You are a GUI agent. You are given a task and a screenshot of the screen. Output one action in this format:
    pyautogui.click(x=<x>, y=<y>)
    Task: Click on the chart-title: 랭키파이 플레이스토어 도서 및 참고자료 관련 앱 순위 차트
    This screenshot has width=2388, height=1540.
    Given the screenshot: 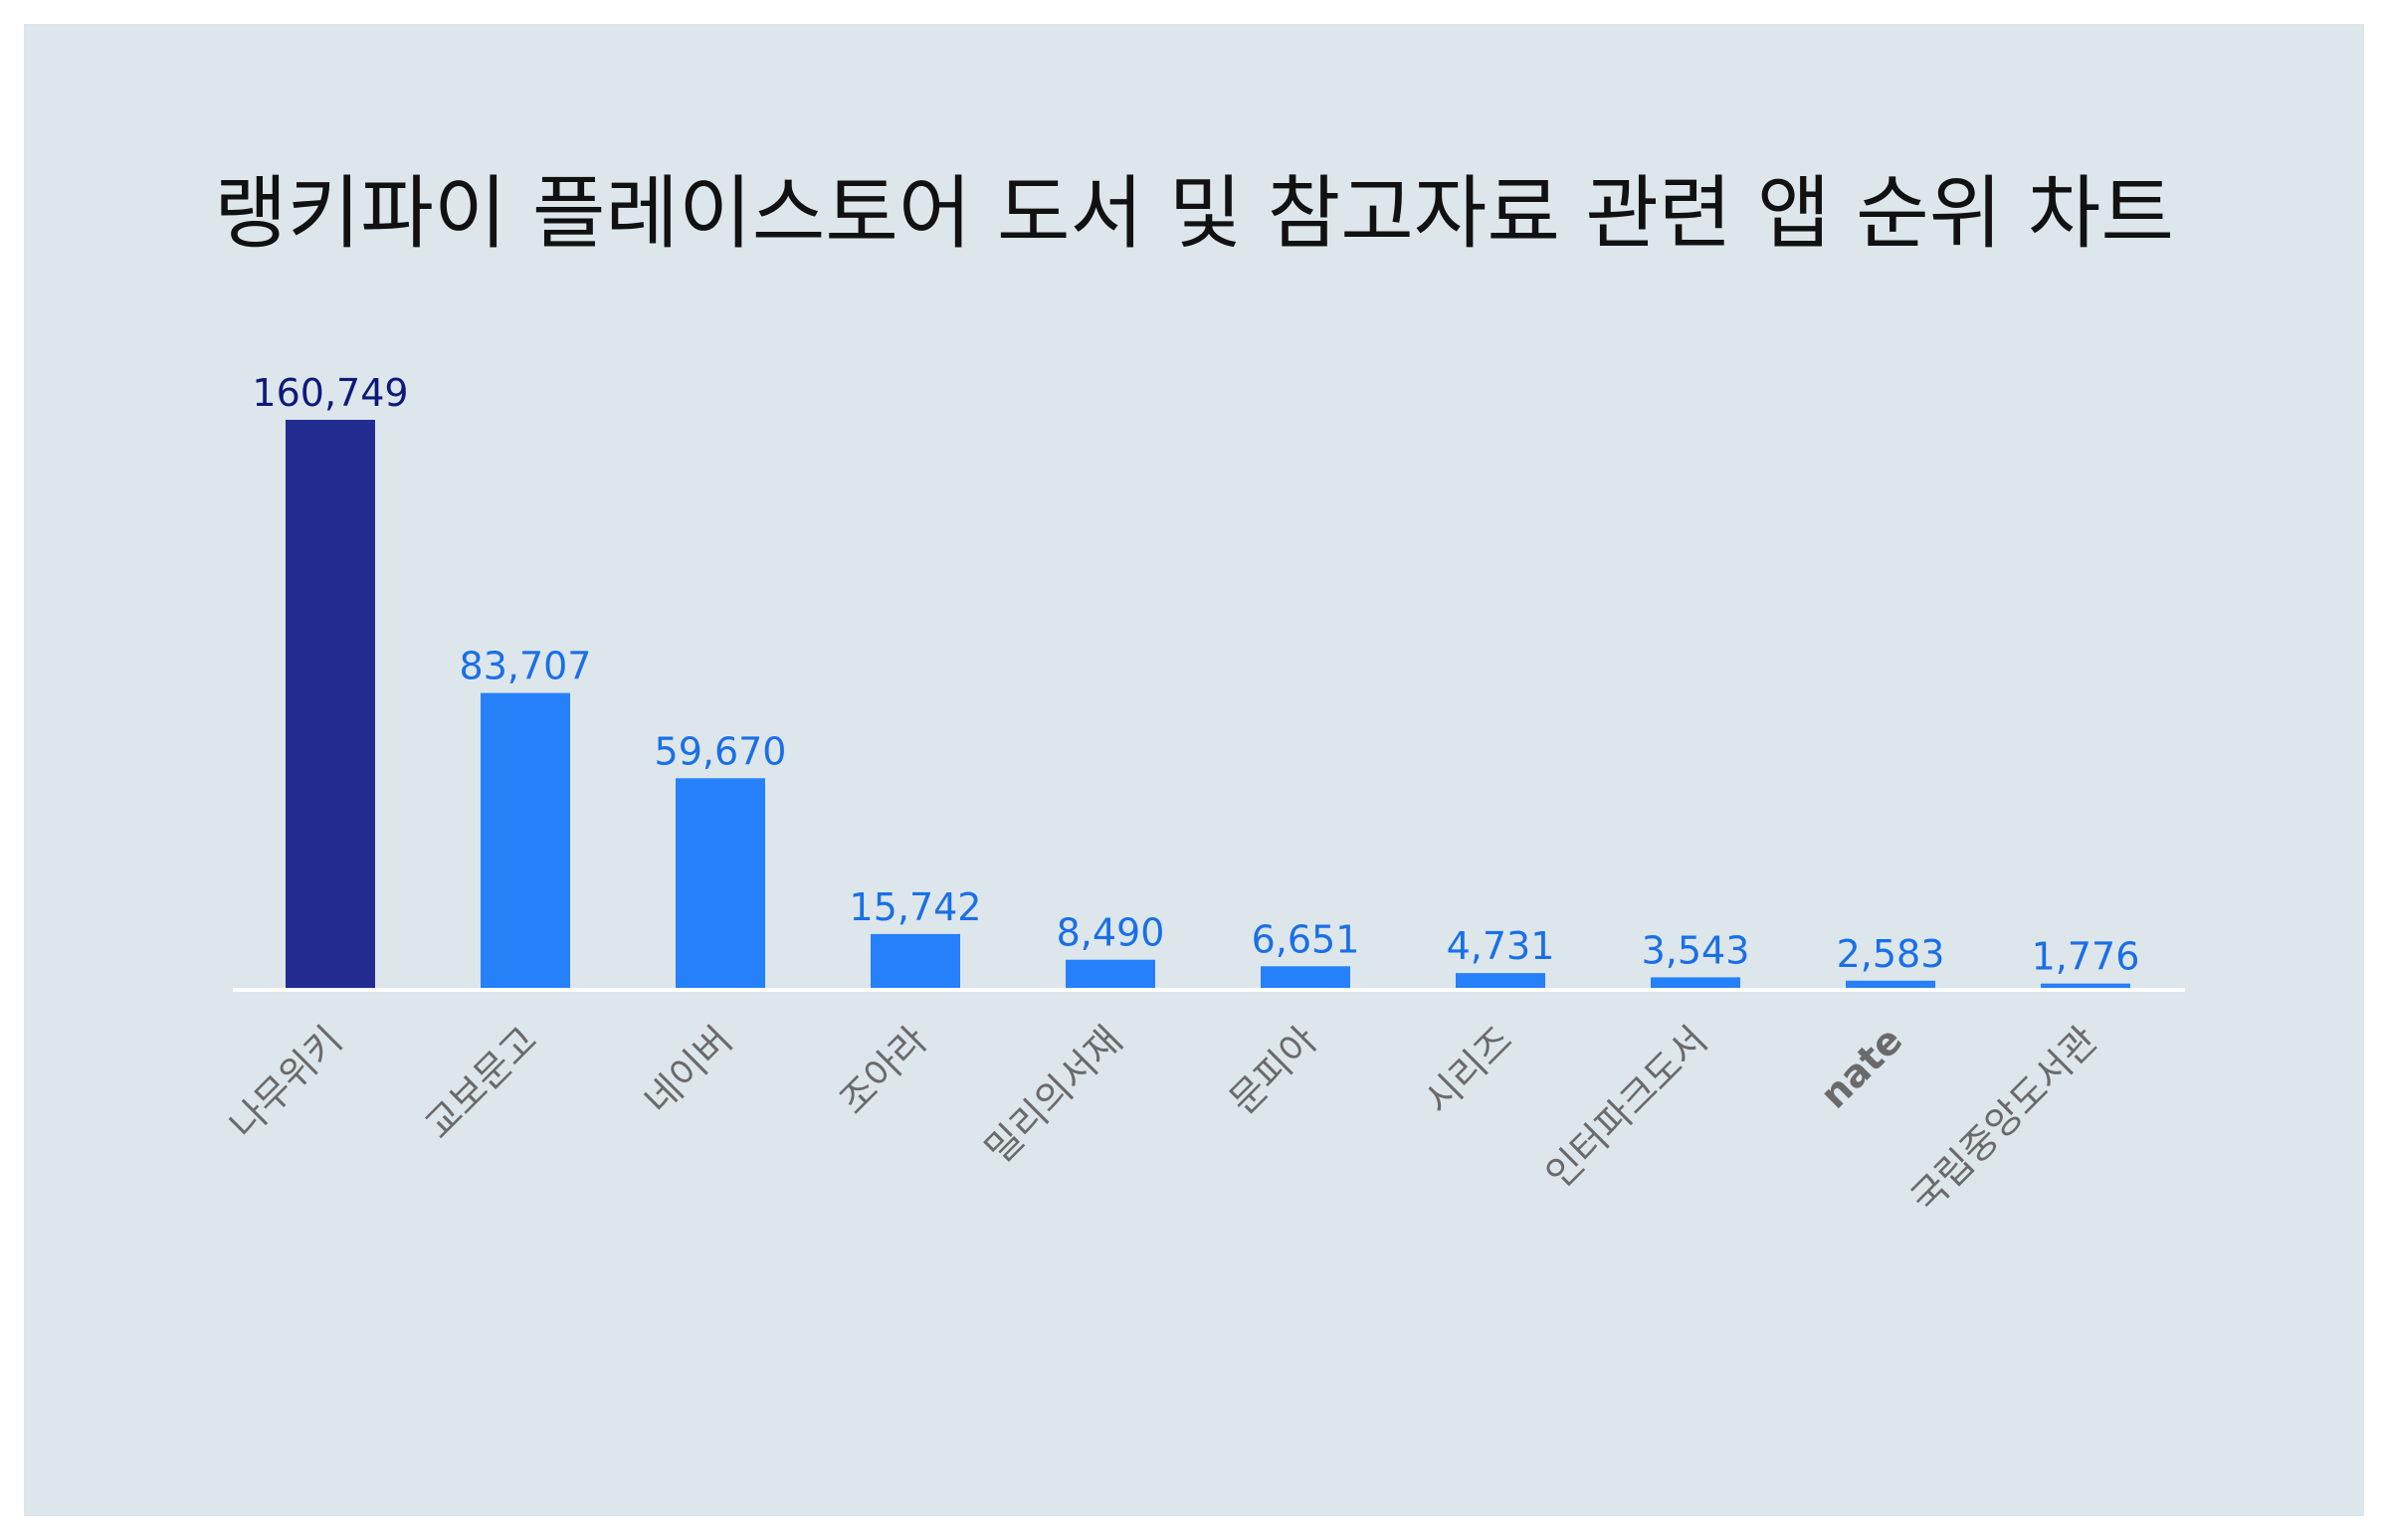 What is the action you would take?
    pyautogui.click(x=1194, y=213)
    